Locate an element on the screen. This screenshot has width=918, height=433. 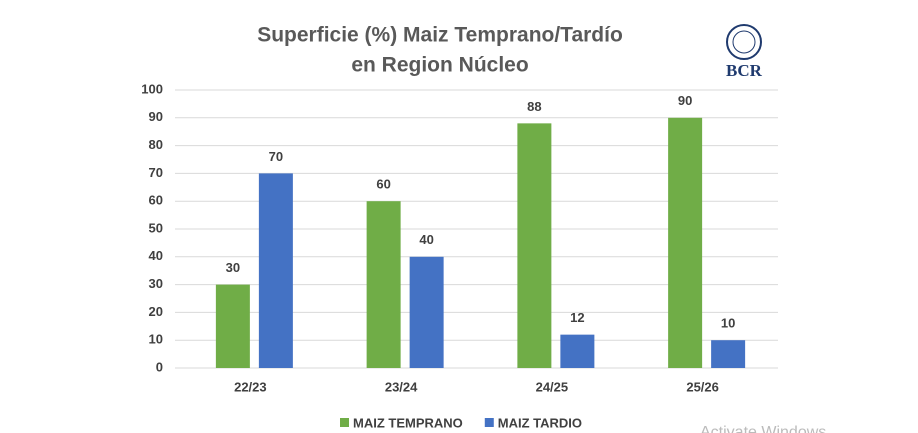
value-label: 10 is located at coordinates (728, 323).